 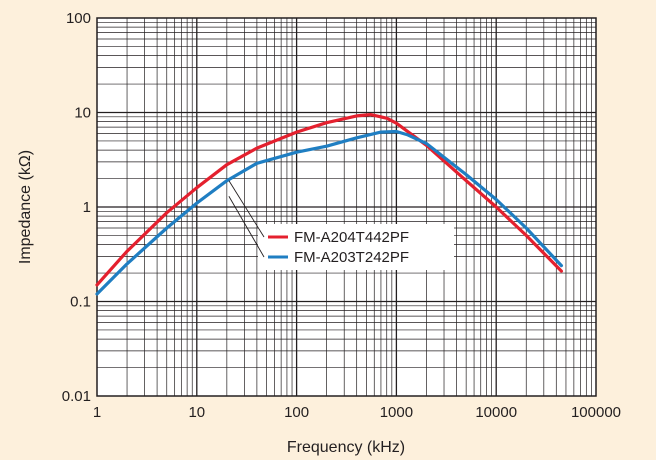 What do you see at coordinates (25, 207) in the screenshot?
I see `y-axis-title: Impedance (kΩ)` at bounding box center [25, 207].